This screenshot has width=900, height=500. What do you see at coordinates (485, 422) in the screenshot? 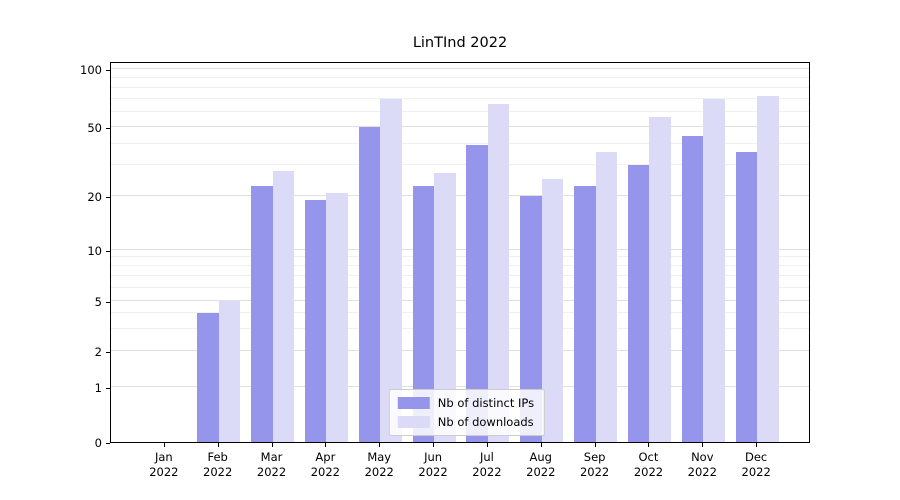
I see `legend-label: Nb of downloads` at bounding box center [485, 422].